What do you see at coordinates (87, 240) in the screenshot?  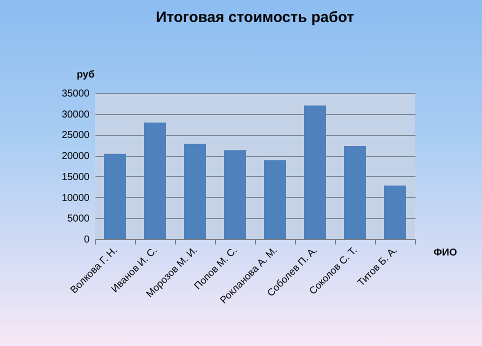 I see `y-tick-label: 0` at bounding box center [87, 240].